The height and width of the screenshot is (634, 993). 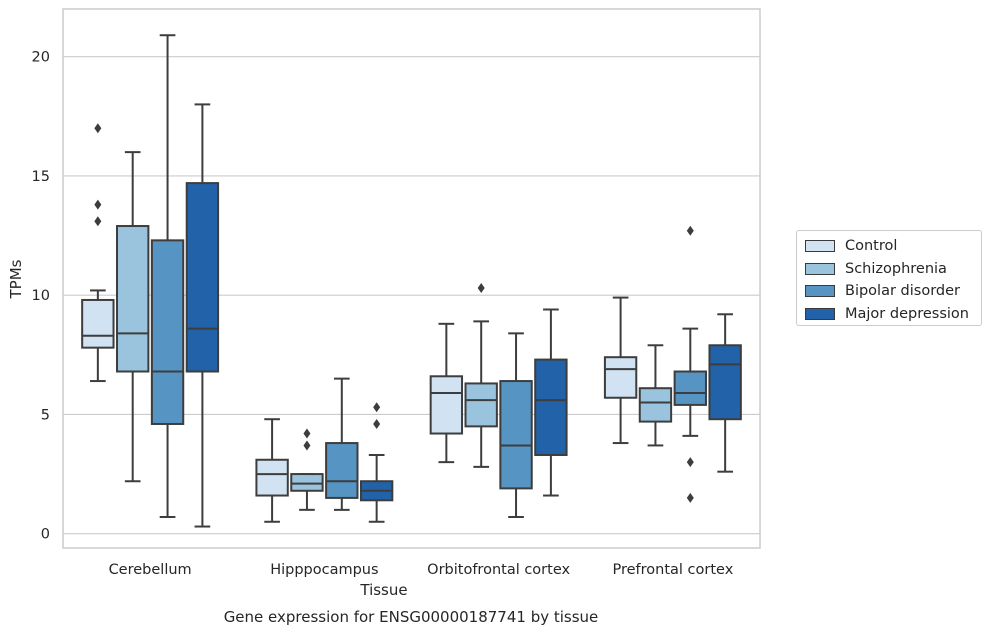 What do you see at coordinates (498, 570) in the screenshot?
I see `x-tick-label: Orbitofrontal cortex` at bounding box center [498, 570].